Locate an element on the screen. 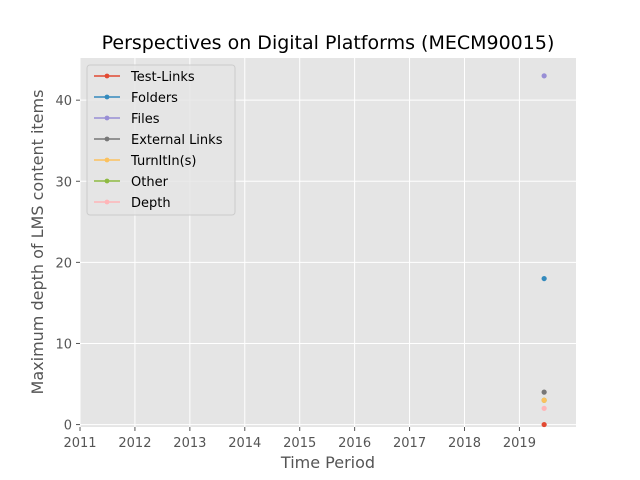 The width and height of the screenshot is (640, 480). x-tick-label: 2017 is located at coordinates (409, 443).